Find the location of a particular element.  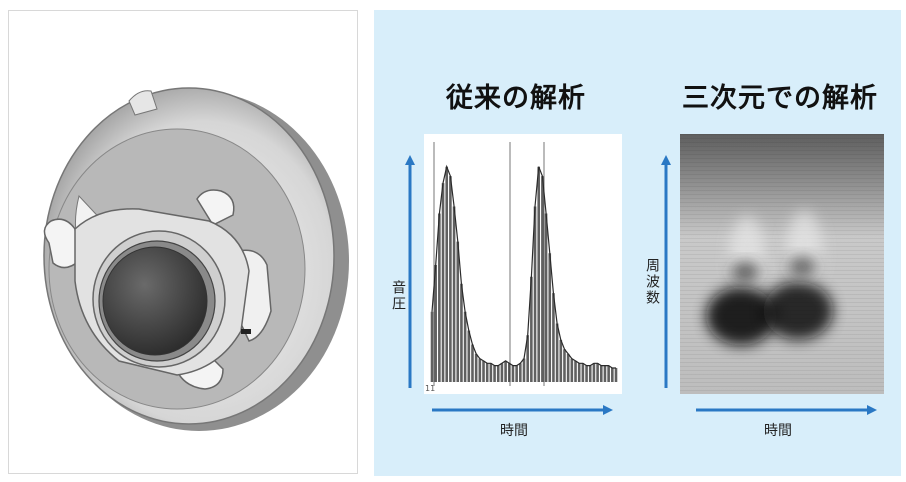

origin-tick-label: 11 is located at coordinates (430, 388).